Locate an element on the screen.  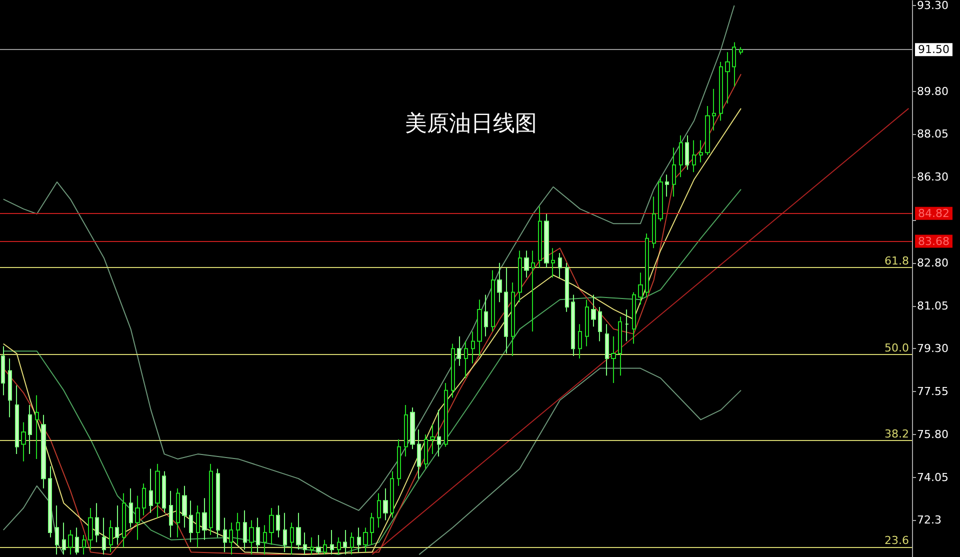
y-tick-label: 89.80 is located at coordinates (932, 91).